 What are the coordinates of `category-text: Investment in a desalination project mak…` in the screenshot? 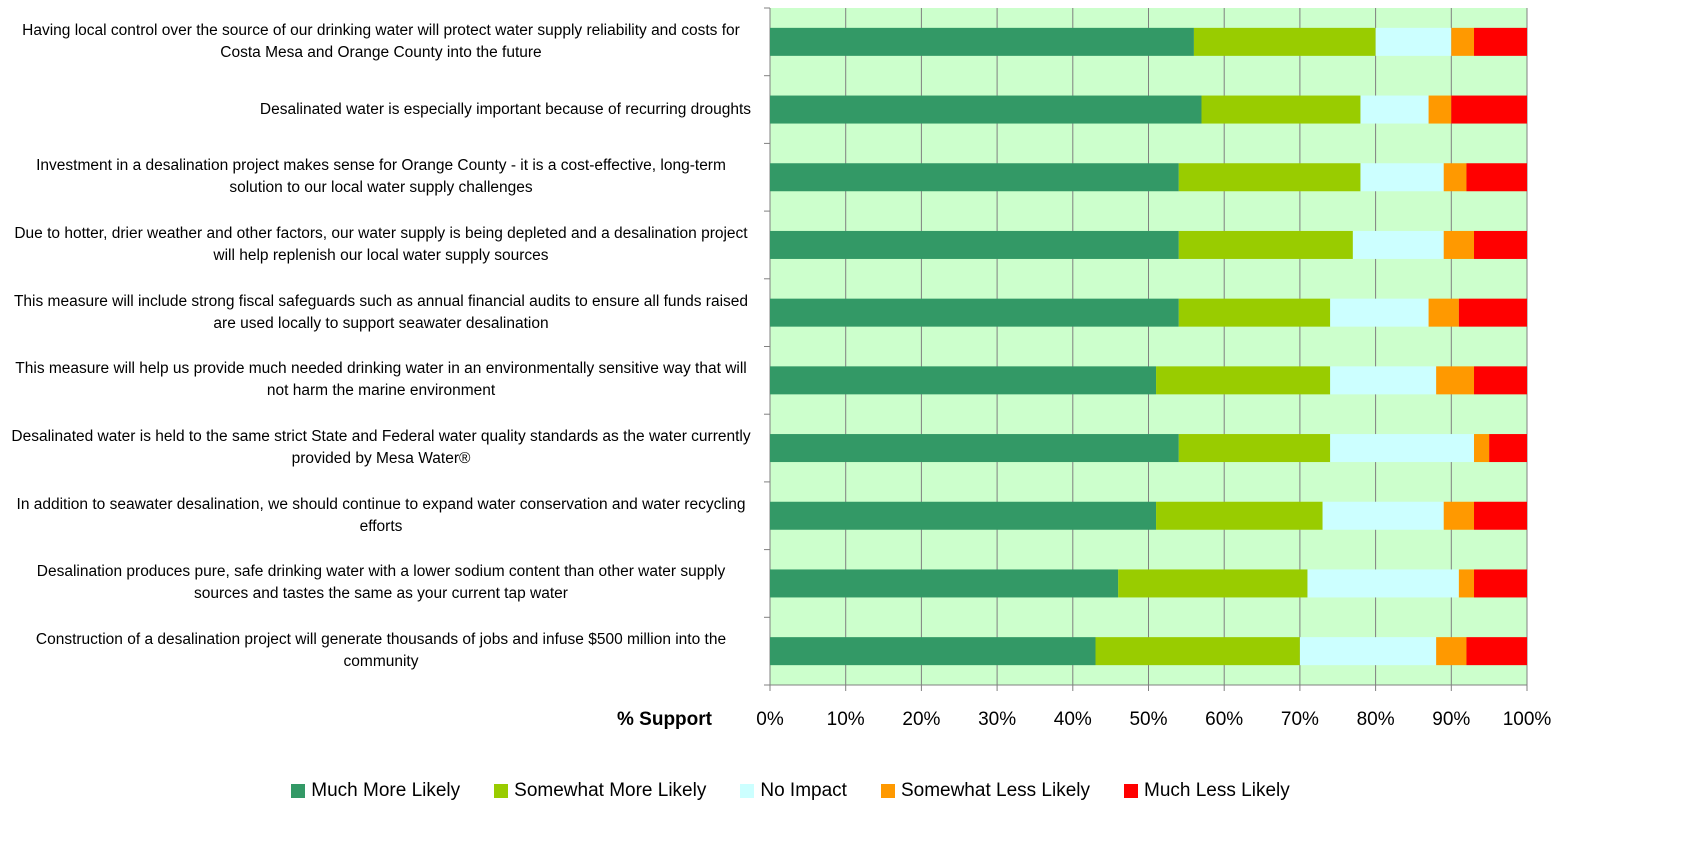 It's located at (381, 177).